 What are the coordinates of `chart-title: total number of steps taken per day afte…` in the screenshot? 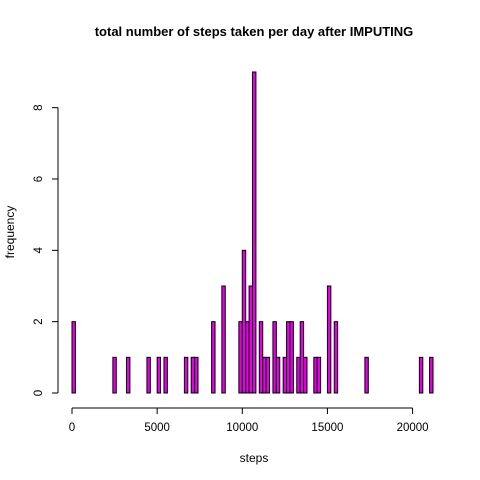 It's located at (254, 31).